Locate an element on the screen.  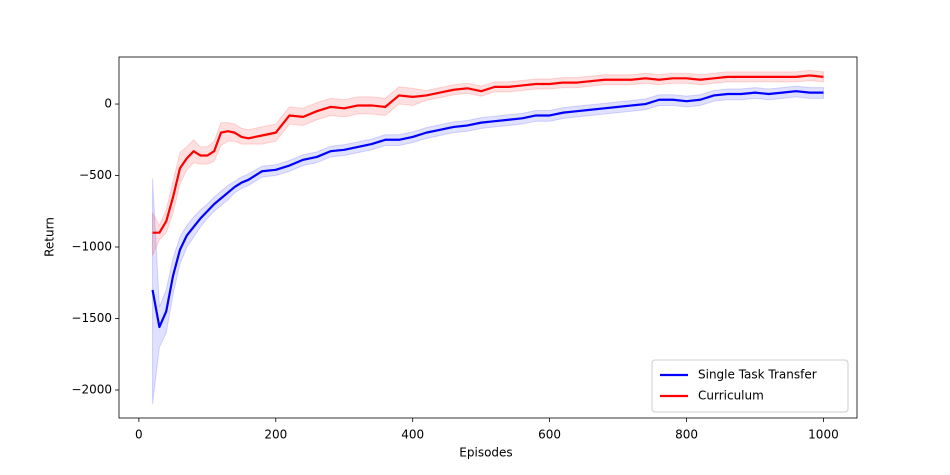
legend-frame is located at coordinates (750, 386).